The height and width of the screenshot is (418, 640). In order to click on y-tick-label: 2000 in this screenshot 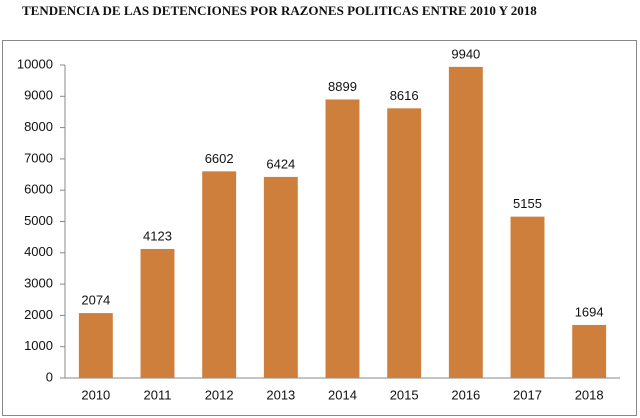, I will do `click(38, 314)`.